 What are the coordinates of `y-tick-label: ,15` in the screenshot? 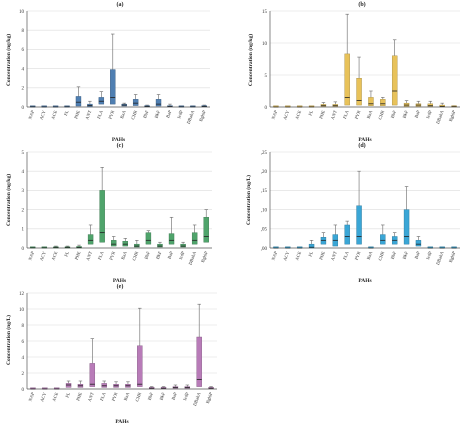 It's located at (264, 191).